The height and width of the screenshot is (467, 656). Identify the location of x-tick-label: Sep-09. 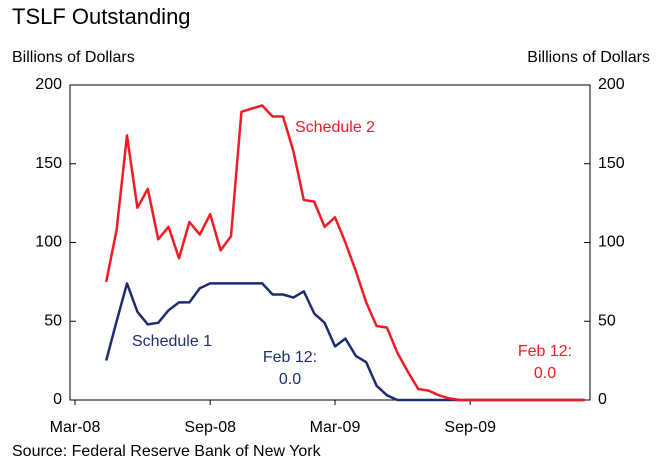
(470, 427).